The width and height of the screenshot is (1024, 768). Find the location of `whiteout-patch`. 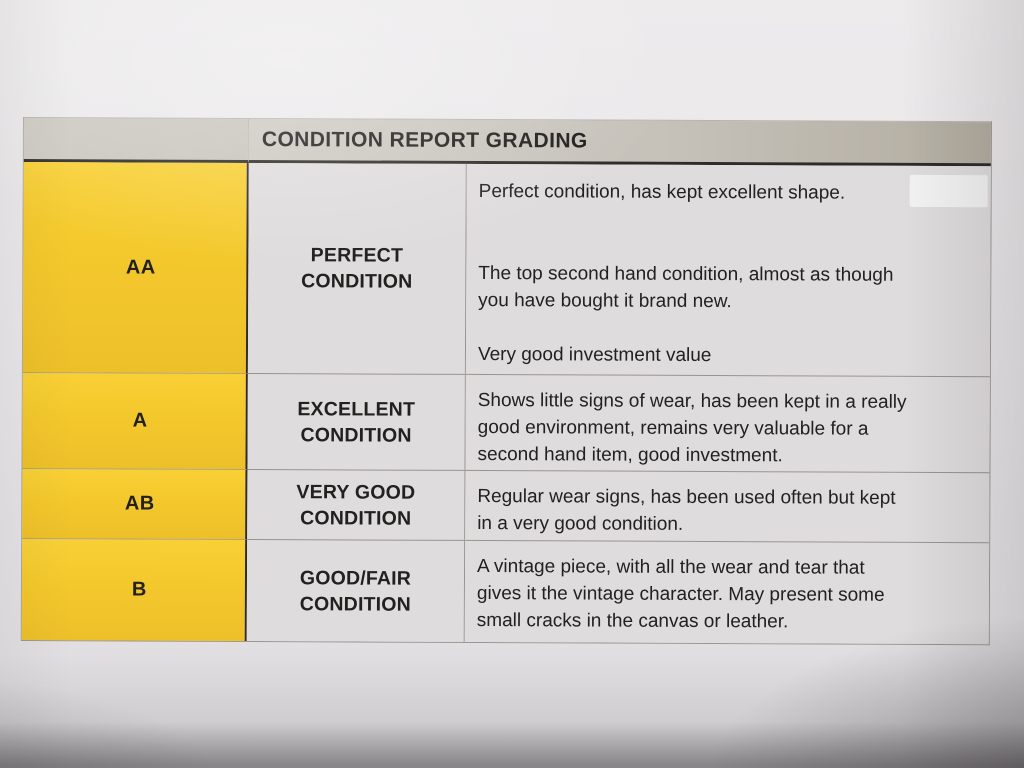

whiteout-patch is located at coordinates (948, 191).